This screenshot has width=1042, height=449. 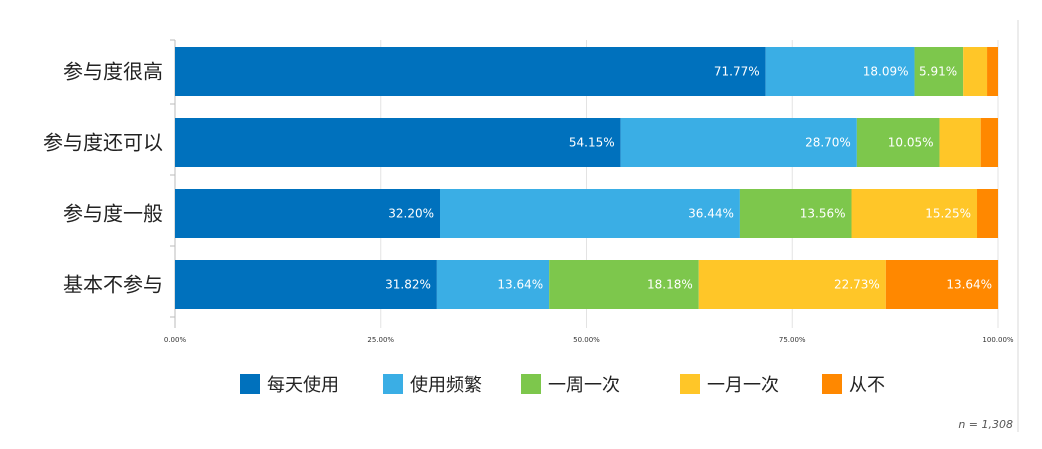 I want to click on category-label: 参与度一般, so click(x=113, y=214).